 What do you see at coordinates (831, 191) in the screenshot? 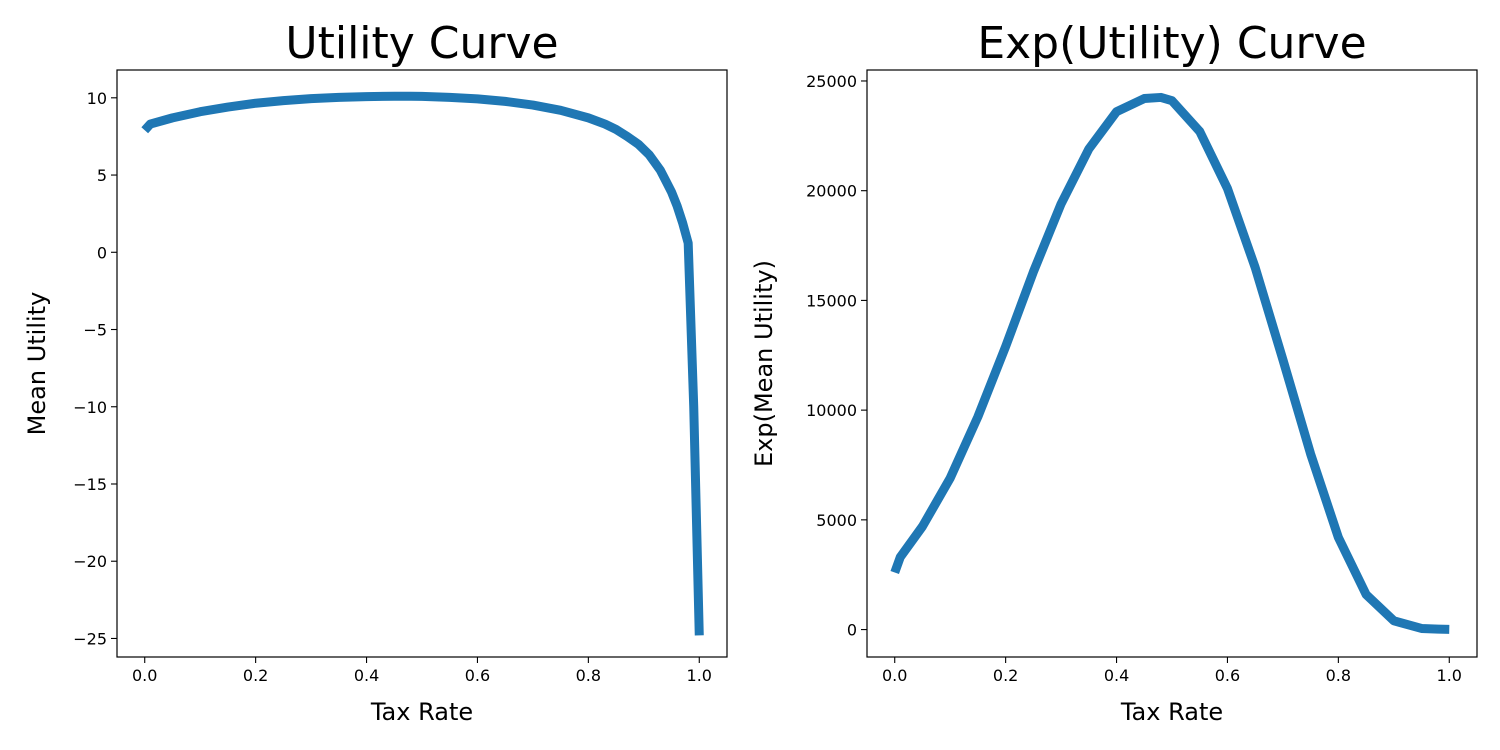
I see `y-tick-label: 20000` at bounding box center [831, 191].